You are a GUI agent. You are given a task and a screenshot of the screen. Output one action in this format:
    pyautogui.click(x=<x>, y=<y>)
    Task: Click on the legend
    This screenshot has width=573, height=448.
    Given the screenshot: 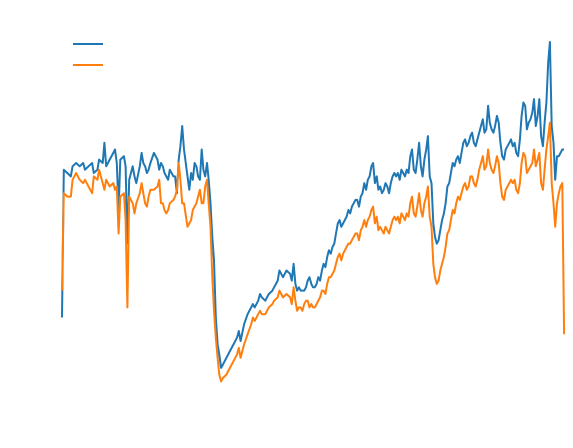 What is the action you would take?
    pyautogui.click(x=88, y=54)
    